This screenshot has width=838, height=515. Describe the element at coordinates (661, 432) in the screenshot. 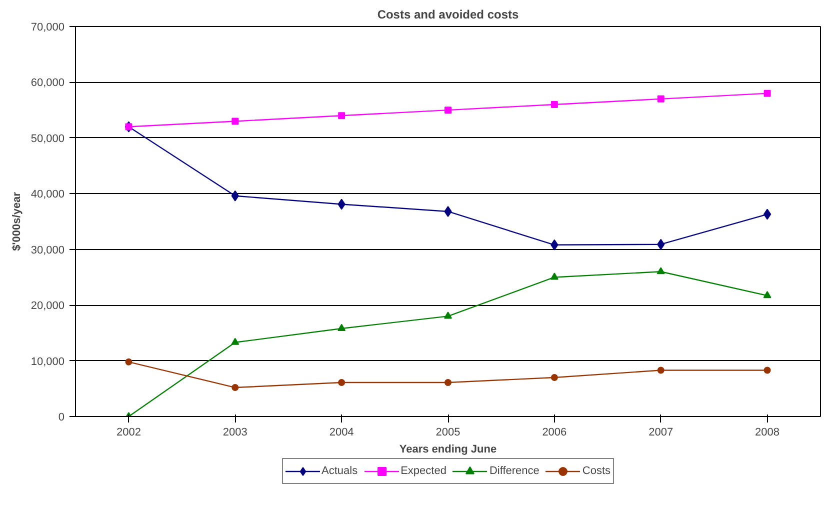

I see `x-tick-label: 2007` at that location.